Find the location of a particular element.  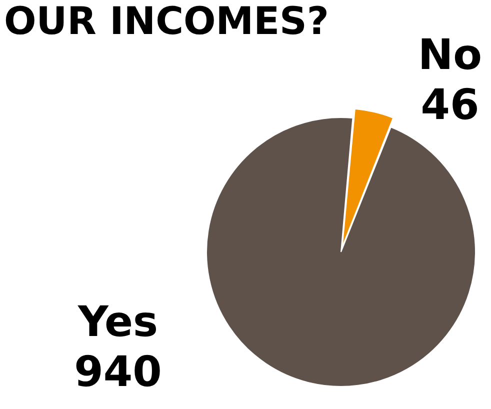

data-label: 940 is located at coordinates (118, 371).